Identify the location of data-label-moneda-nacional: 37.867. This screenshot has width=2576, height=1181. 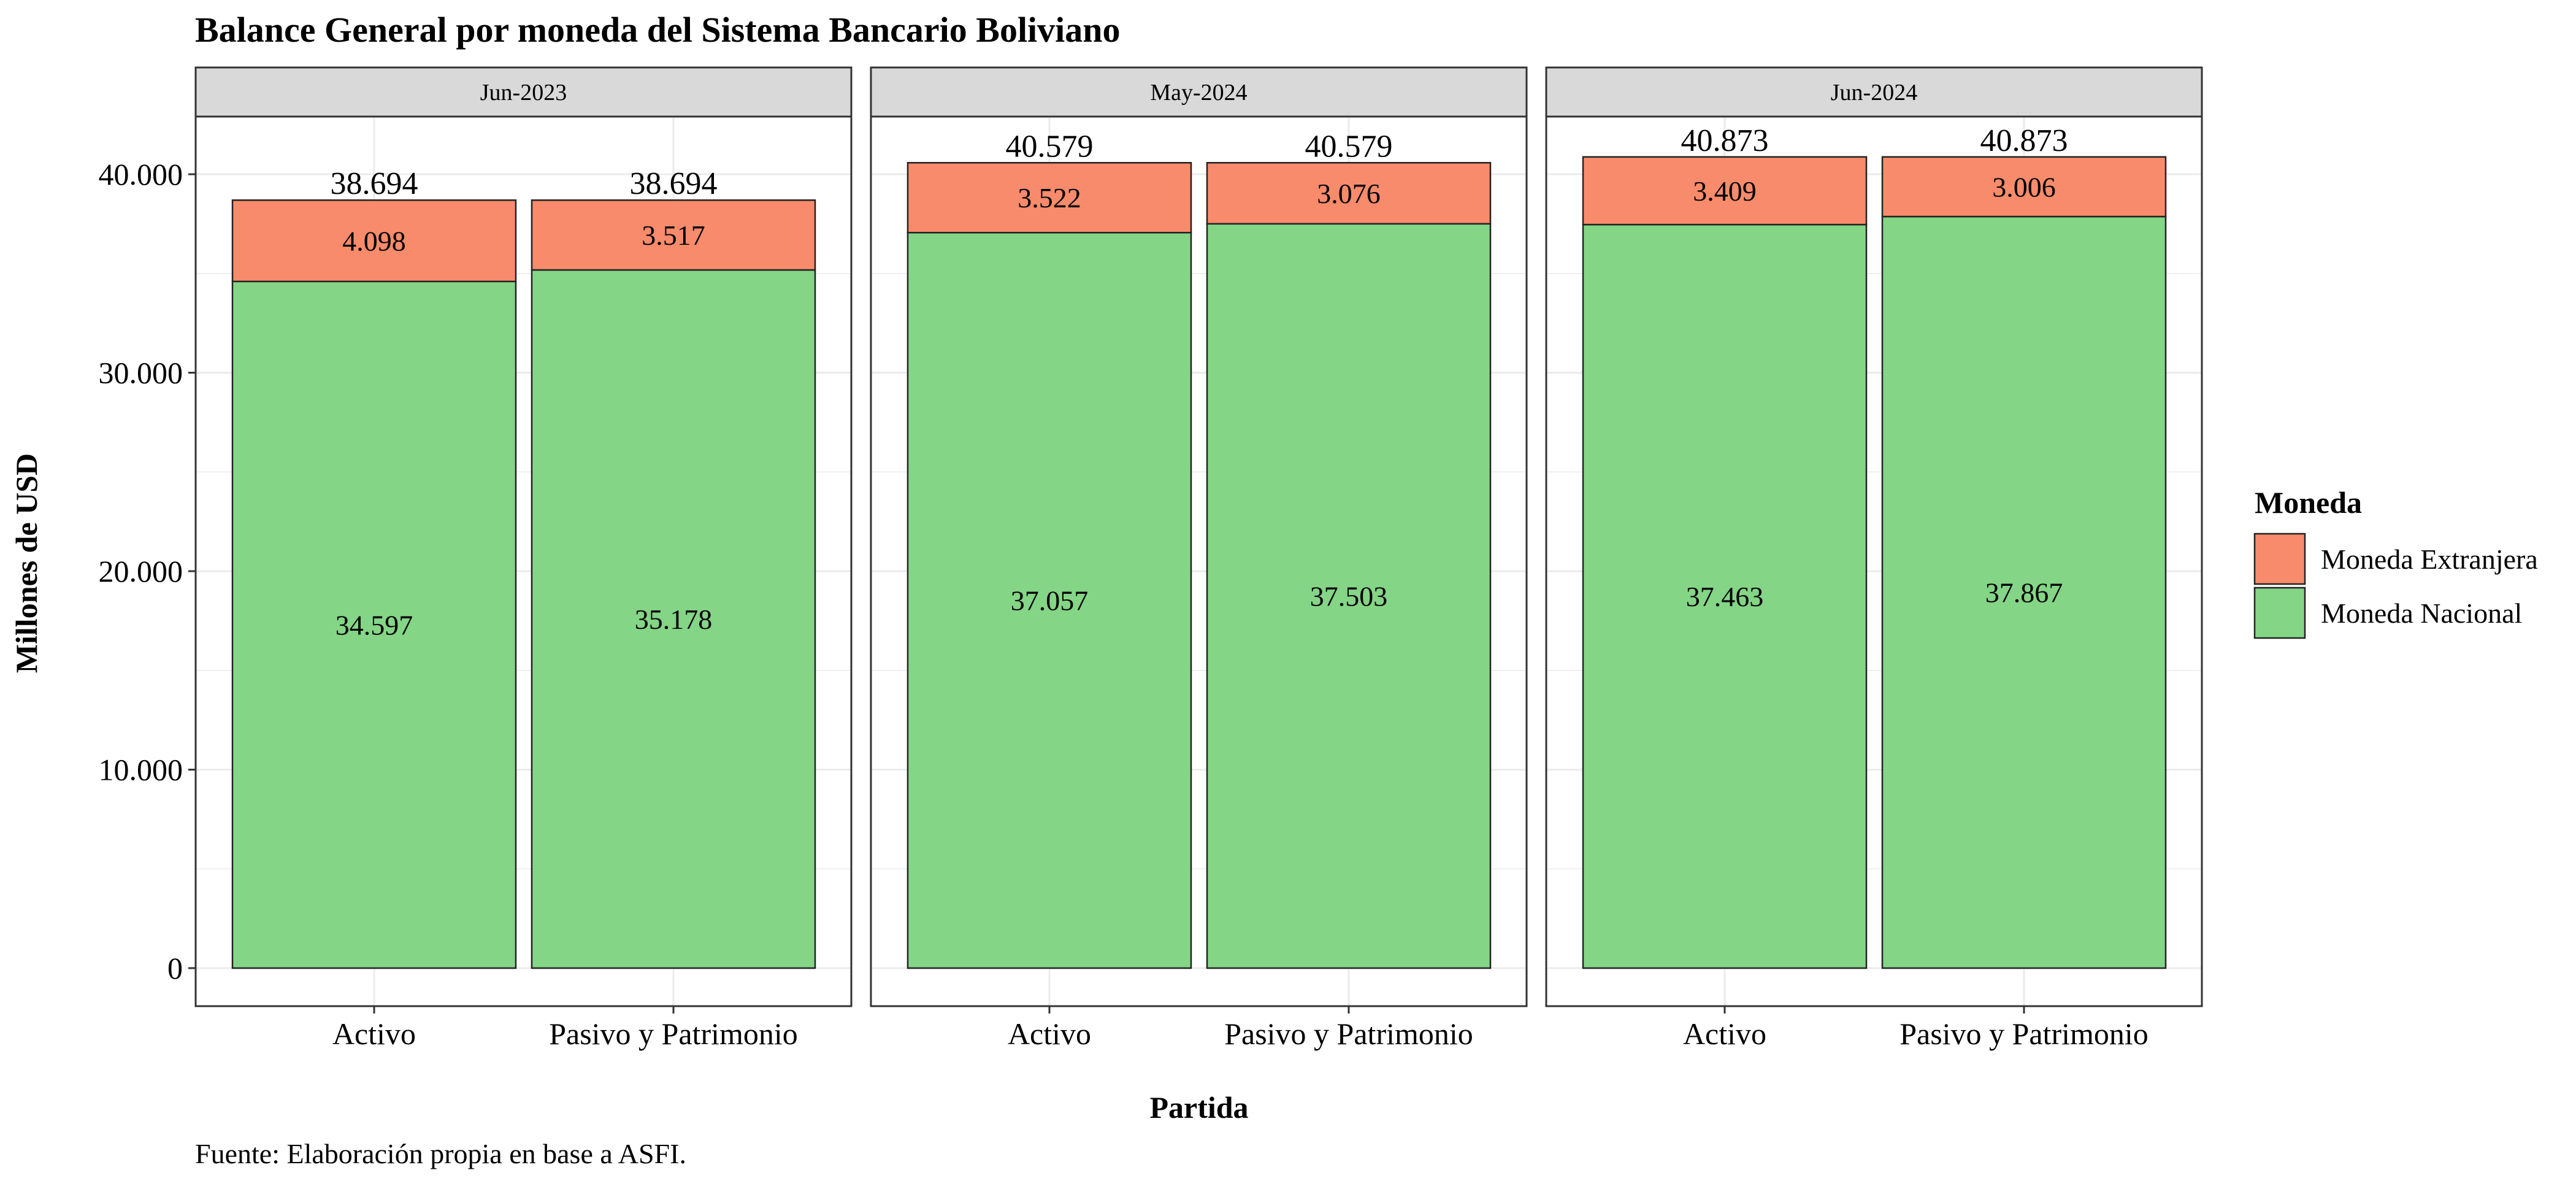
(2024, 593).